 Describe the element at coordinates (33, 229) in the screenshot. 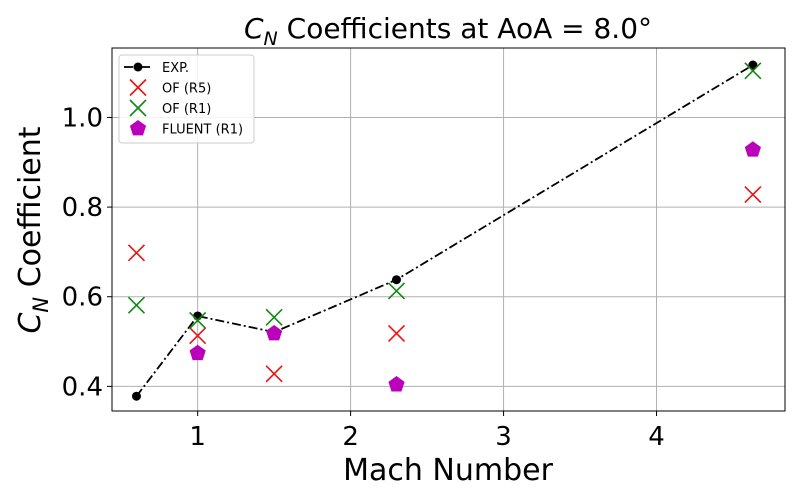

I see `y-axis-label: CN Coefficient` at that location.